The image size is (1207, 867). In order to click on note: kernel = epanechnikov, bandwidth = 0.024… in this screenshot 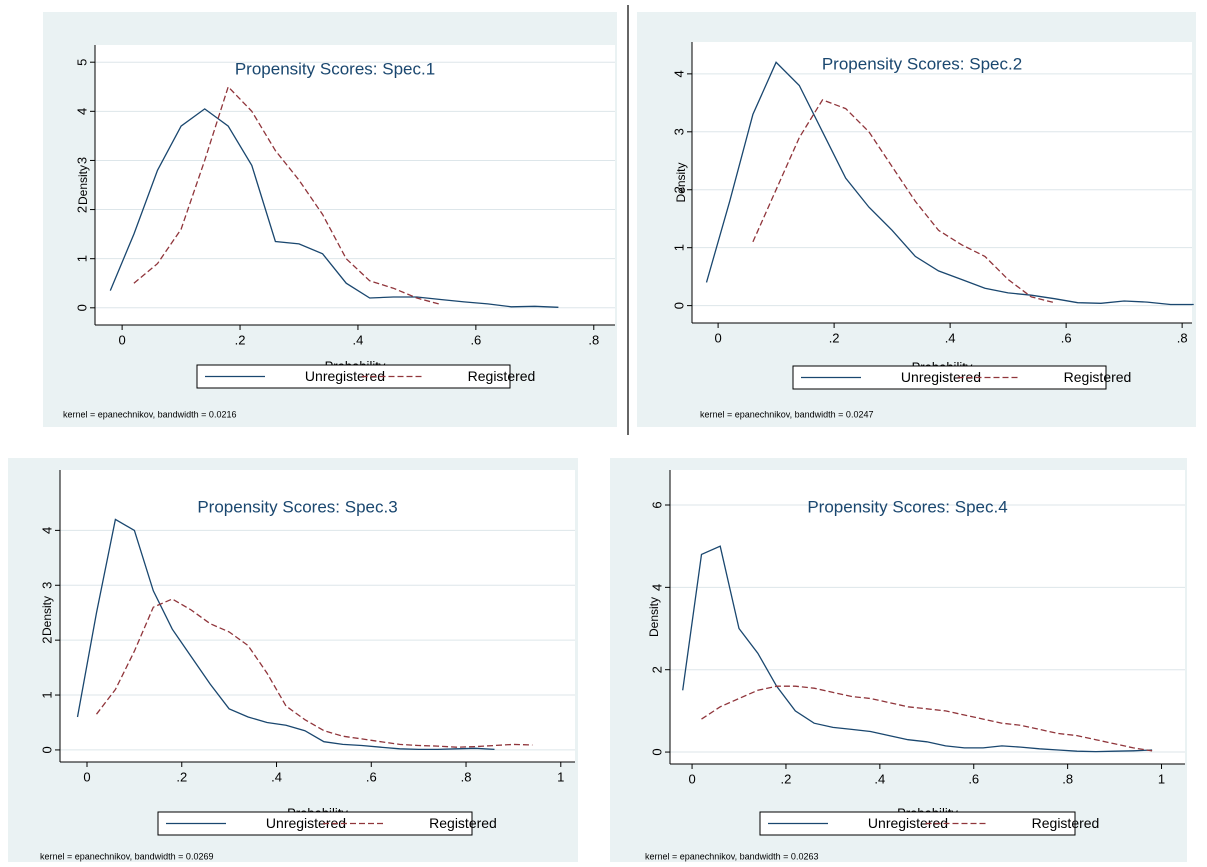, I will do `click(786, 414)`.